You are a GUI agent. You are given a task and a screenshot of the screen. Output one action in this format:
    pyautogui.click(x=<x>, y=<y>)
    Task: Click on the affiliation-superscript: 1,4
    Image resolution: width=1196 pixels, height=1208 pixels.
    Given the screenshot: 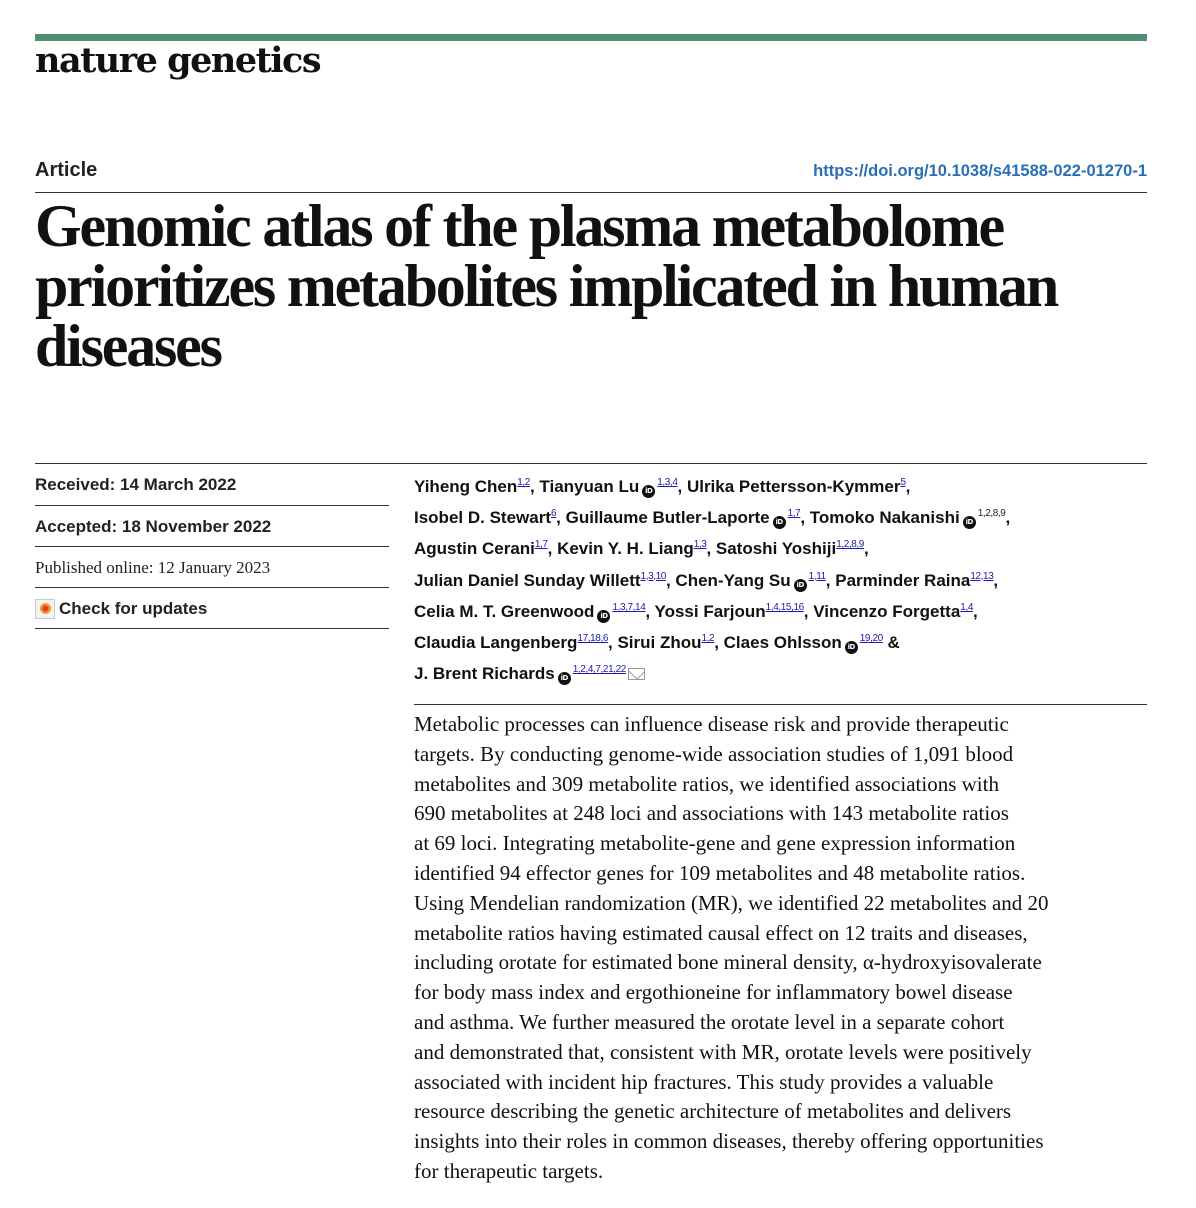 What is the action you would take?
    pyautogui.click(x=966, y=607)
    